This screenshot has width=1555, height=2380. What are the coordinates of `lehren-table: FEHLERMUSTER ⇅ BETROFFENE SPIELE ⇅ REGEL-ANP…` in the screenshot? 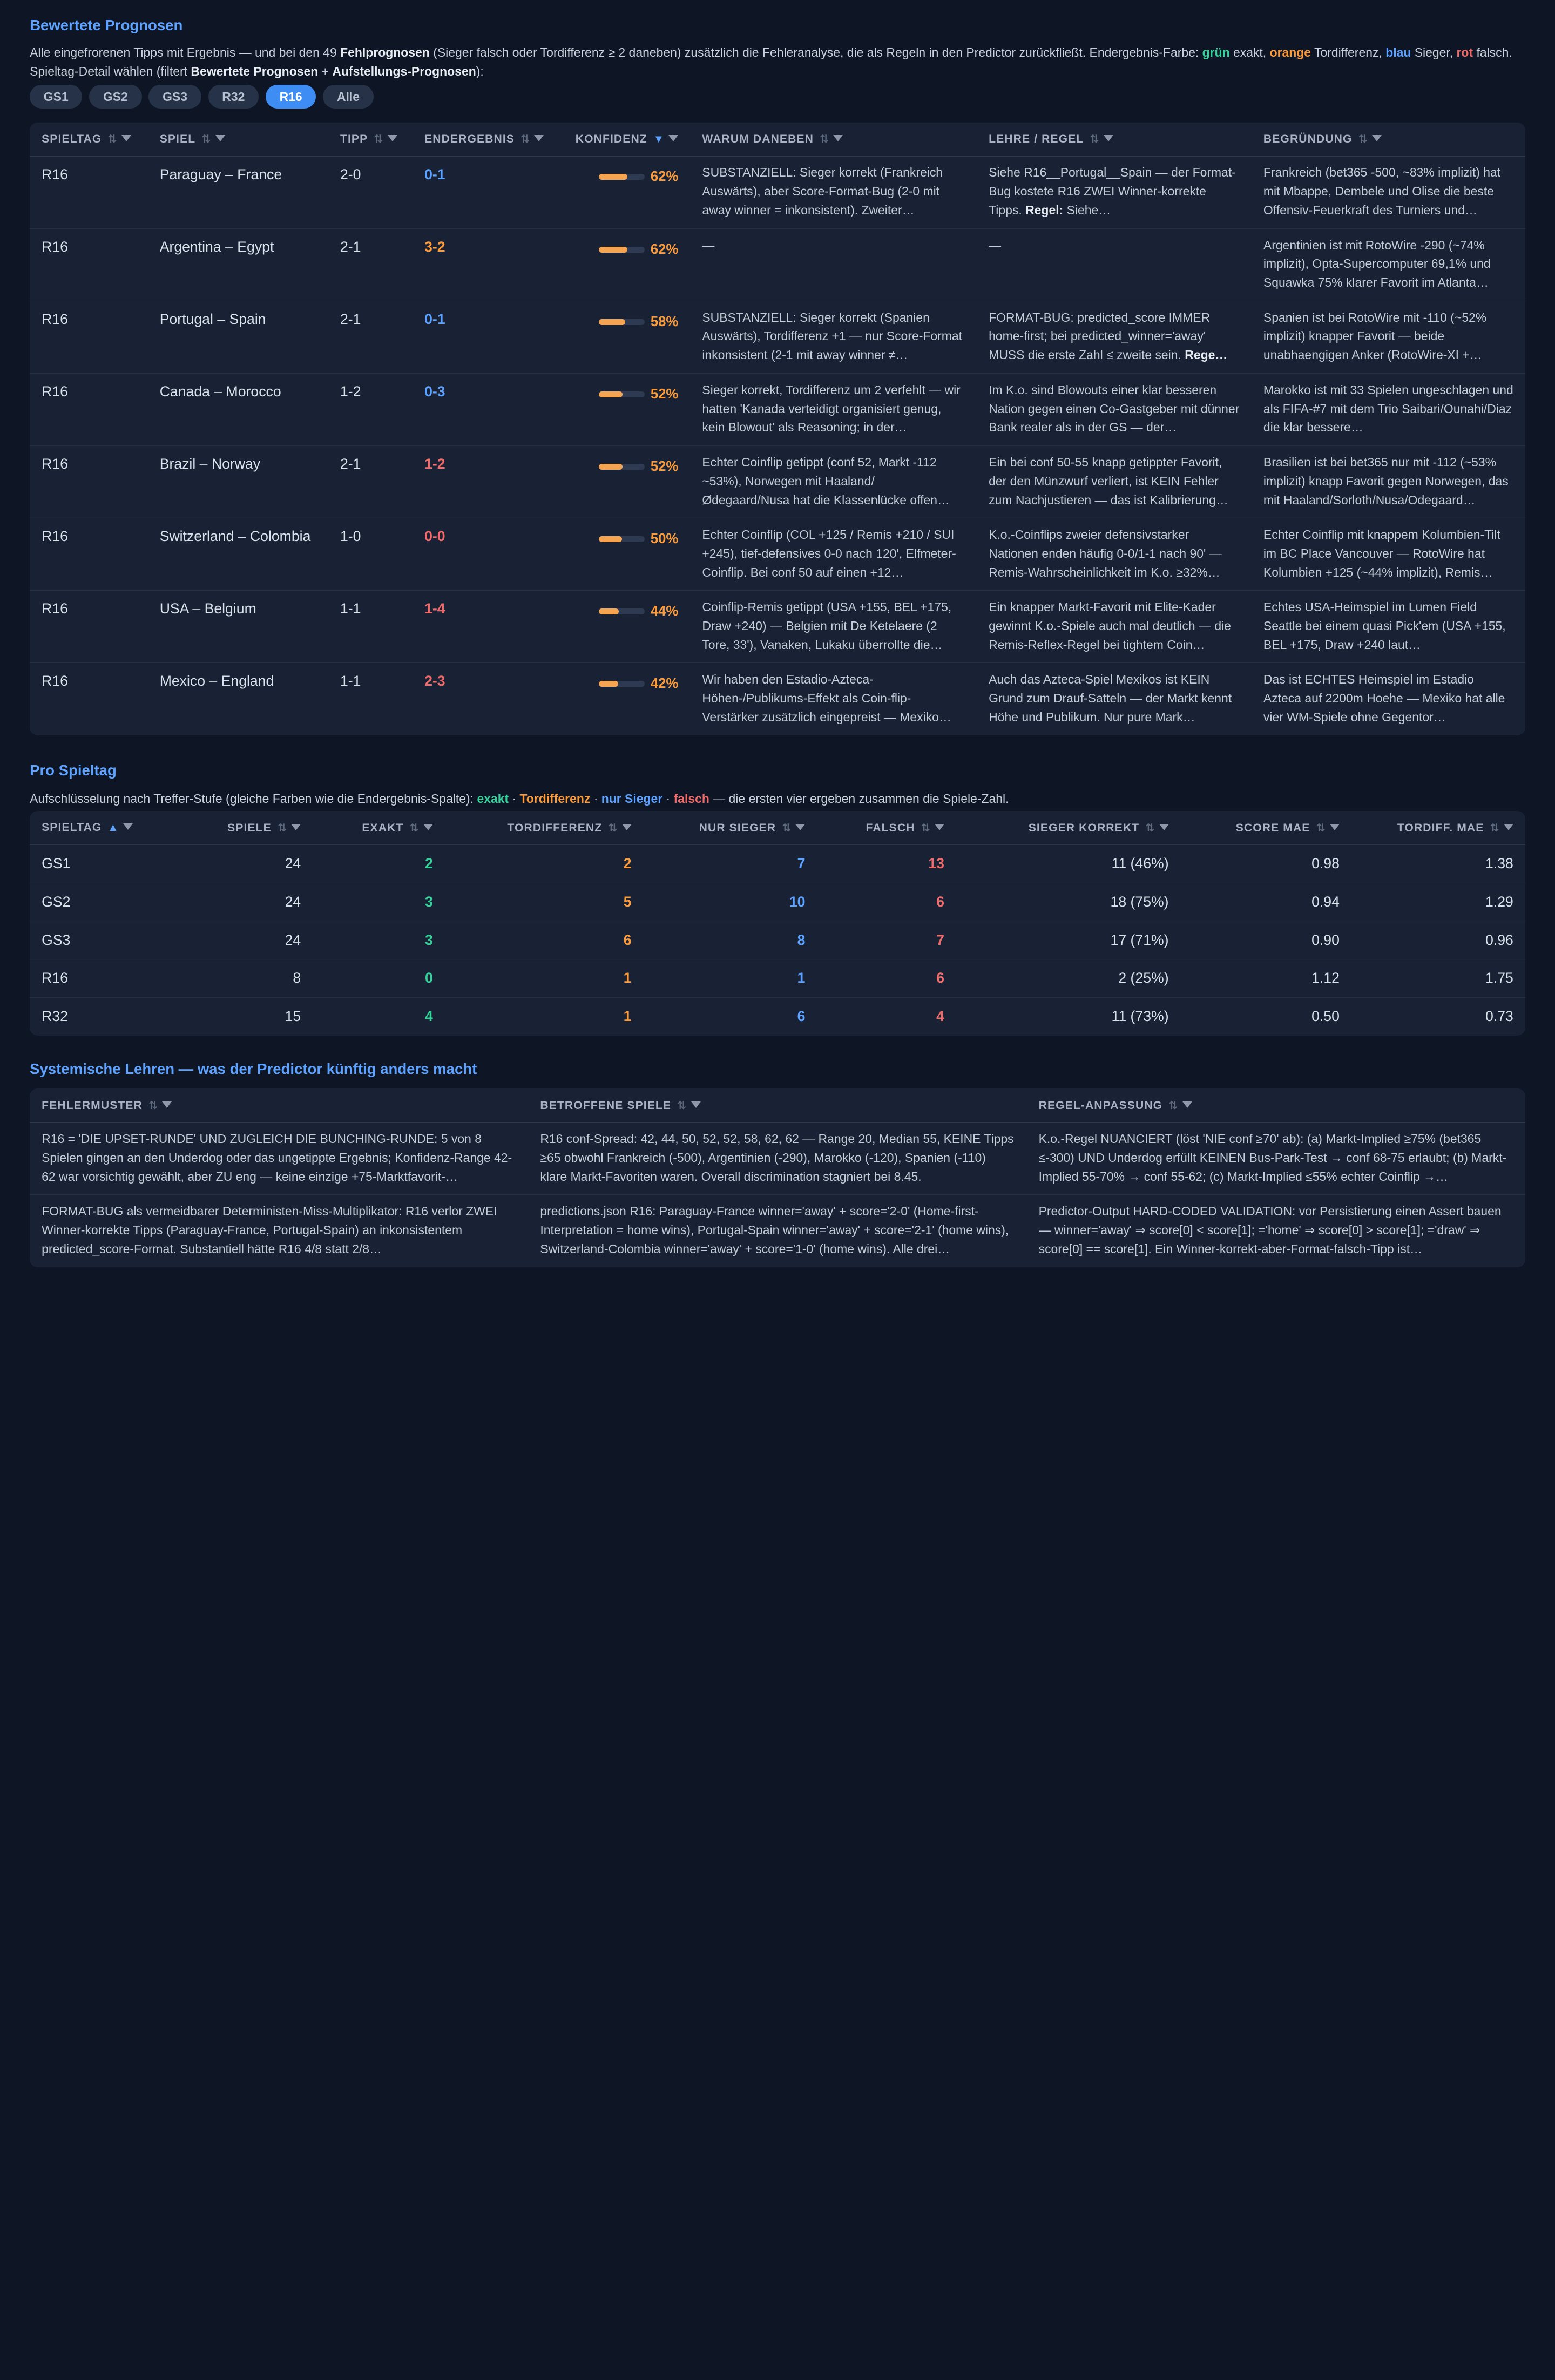 It's located at (777, 1177).